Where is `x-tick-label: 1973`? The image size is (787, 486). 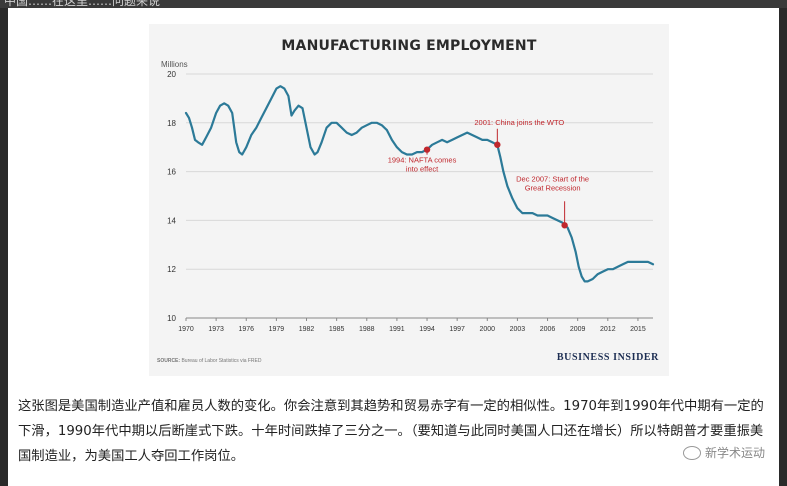
x-tick-label: 1973 is located at coordinates (216, 329).